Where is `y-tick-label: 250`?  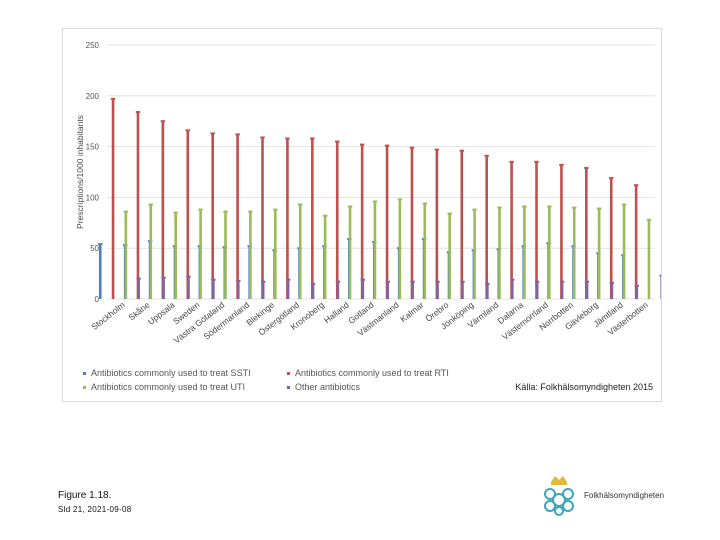 y-tick-label: 250 is located at coordinates (93, 45).